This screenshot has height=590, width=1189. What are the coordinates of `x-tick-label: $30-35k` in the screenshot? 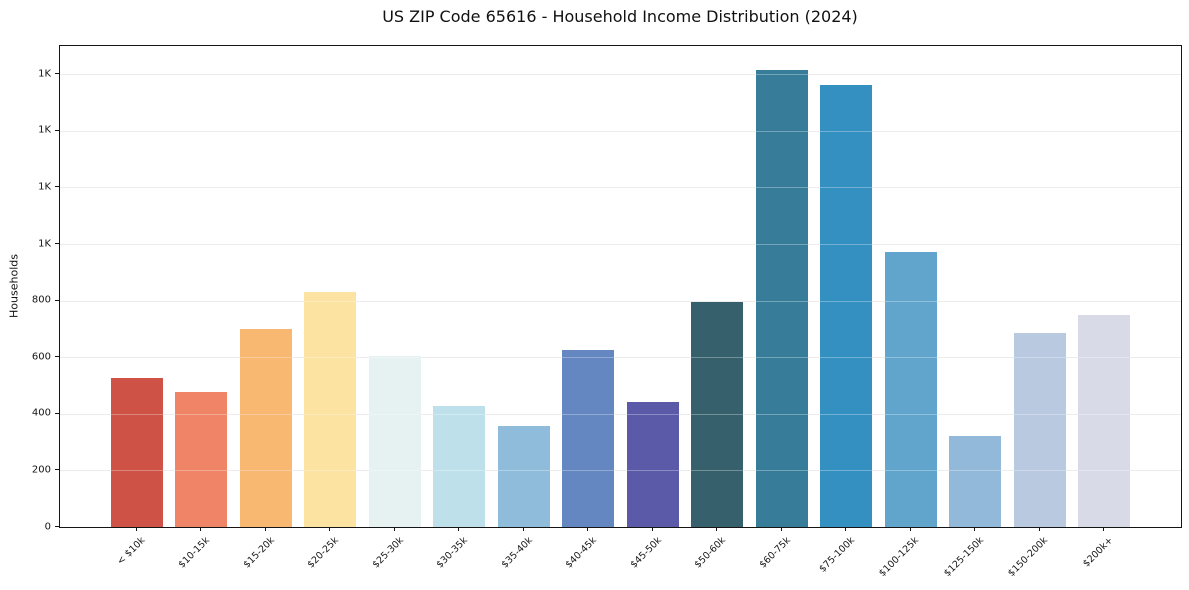 It's located at (452, 553).